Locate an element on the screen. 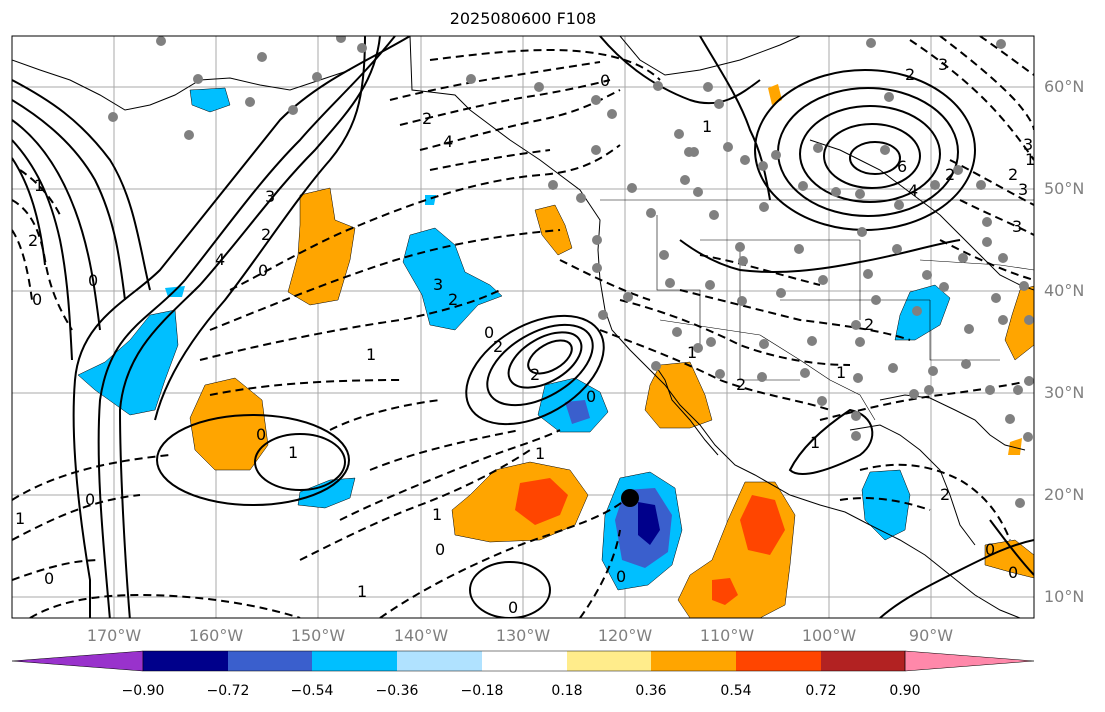 This screenshot has width=1105, height=712. colorbar is located at coordinates (523, 661).